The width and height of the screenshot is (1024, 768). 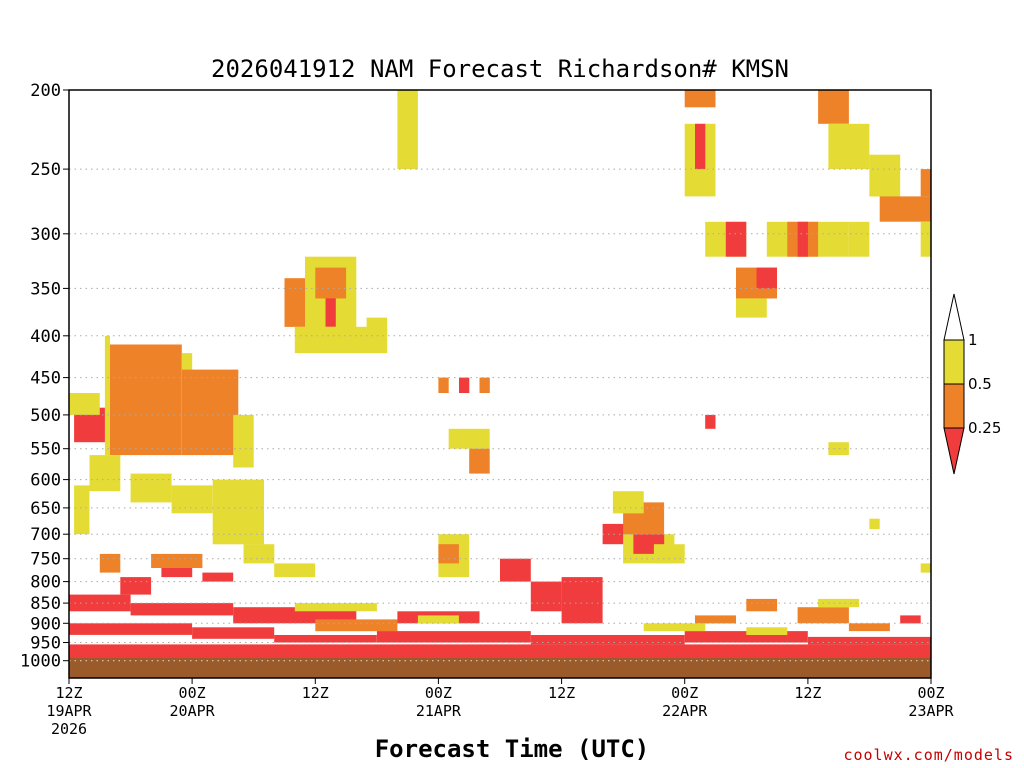 What do you see at coordinates (193, 711) in the screenshot?
I see `x-tick-label-1-line2: 20APR` at bounding box center [193, 711].